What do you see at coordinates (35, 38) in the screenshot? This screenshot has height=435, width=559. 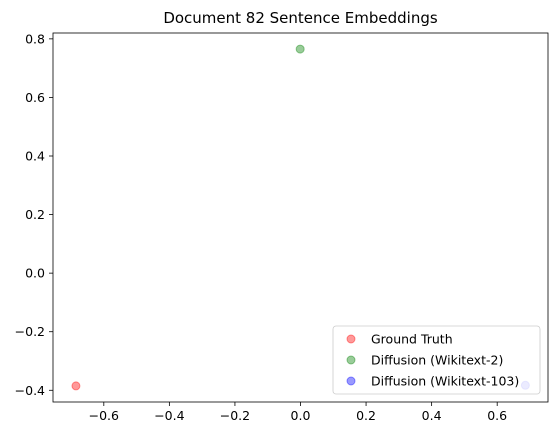 I see `y-tick-label: 0.8` at bounding box center [35, 38].